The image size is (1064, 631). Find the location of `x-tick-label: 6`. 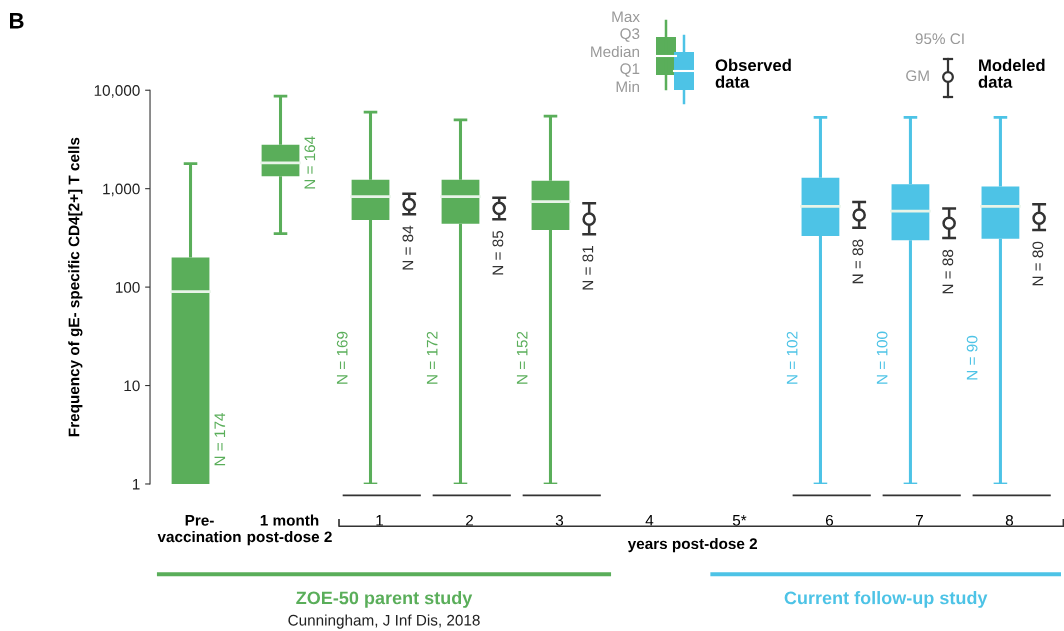

x-tick-label: 6 is located at coordinates (829, 520).